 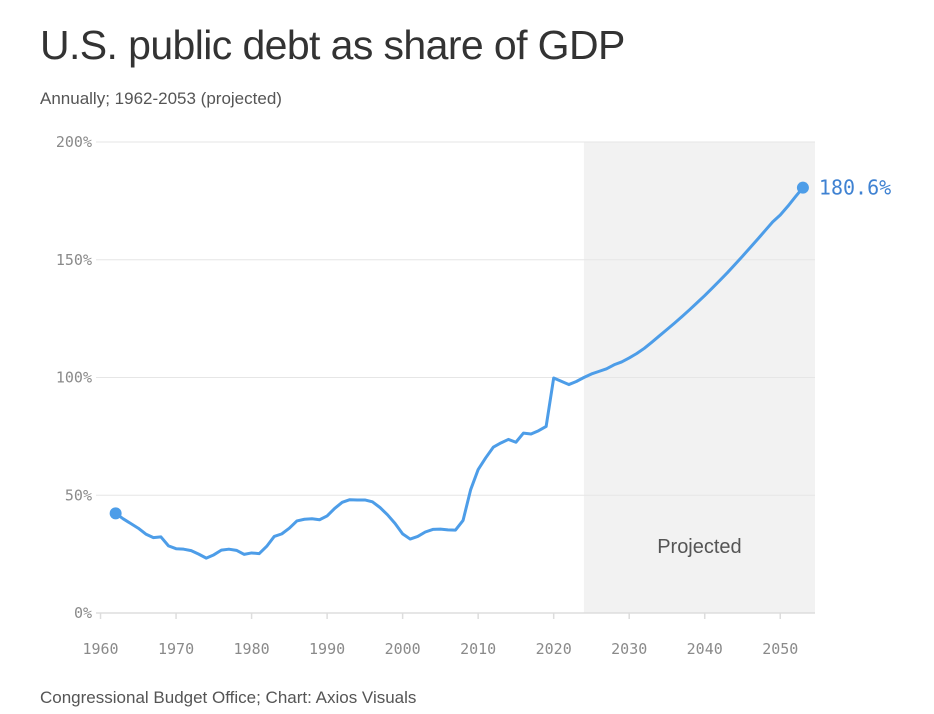 What do you see at coordinates (74, 260) in the screenshot?
I see `y-tick-label: 150%` at bounding box center [74, 260].